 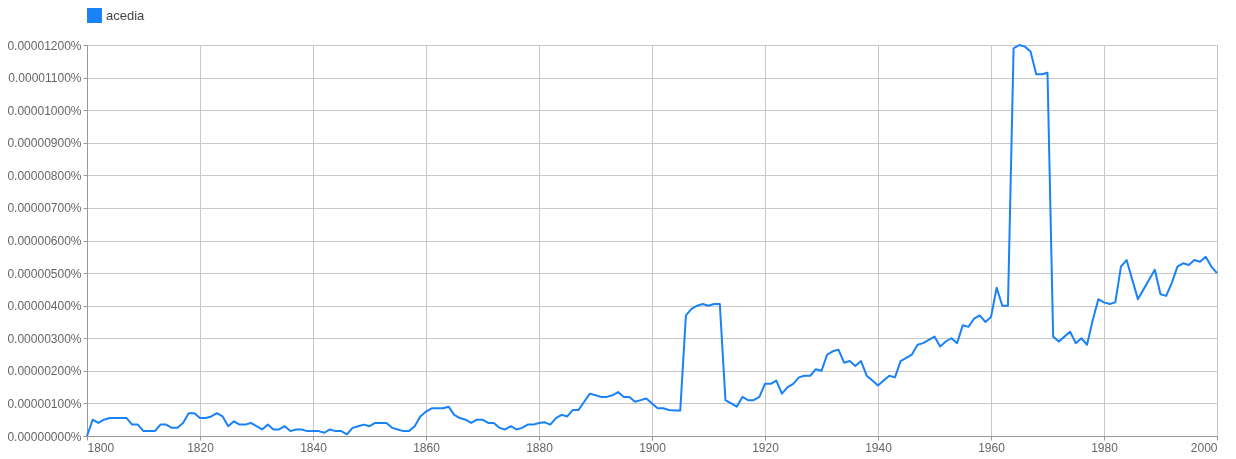 What do you see at coordinates (44, 45) in the screenshot?
I see `y-tick-label: 0.00001200%` at bounding box center [44, 45].